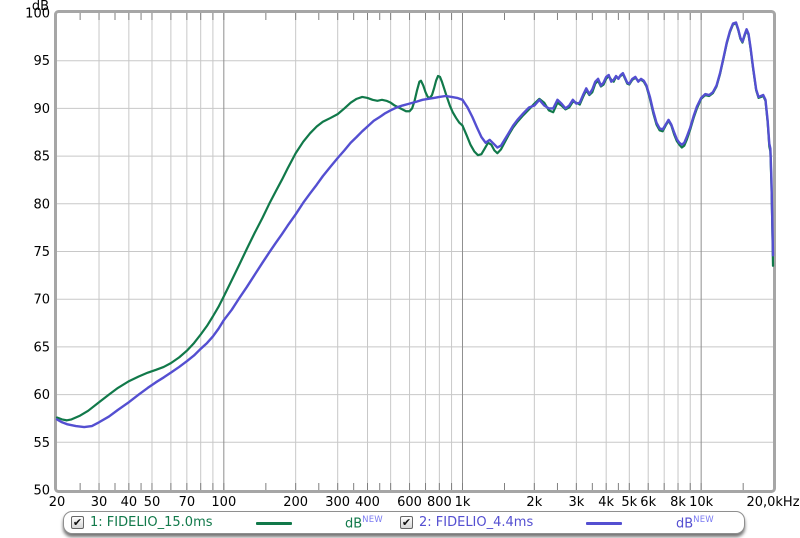 The width and height of the screenshot is (800, 538). What do you see at coordinates (476, 522) in the screenshot?
I see `series-2-label: 2: FIDELIO_4.4ms` at bounding box center [476, 522].